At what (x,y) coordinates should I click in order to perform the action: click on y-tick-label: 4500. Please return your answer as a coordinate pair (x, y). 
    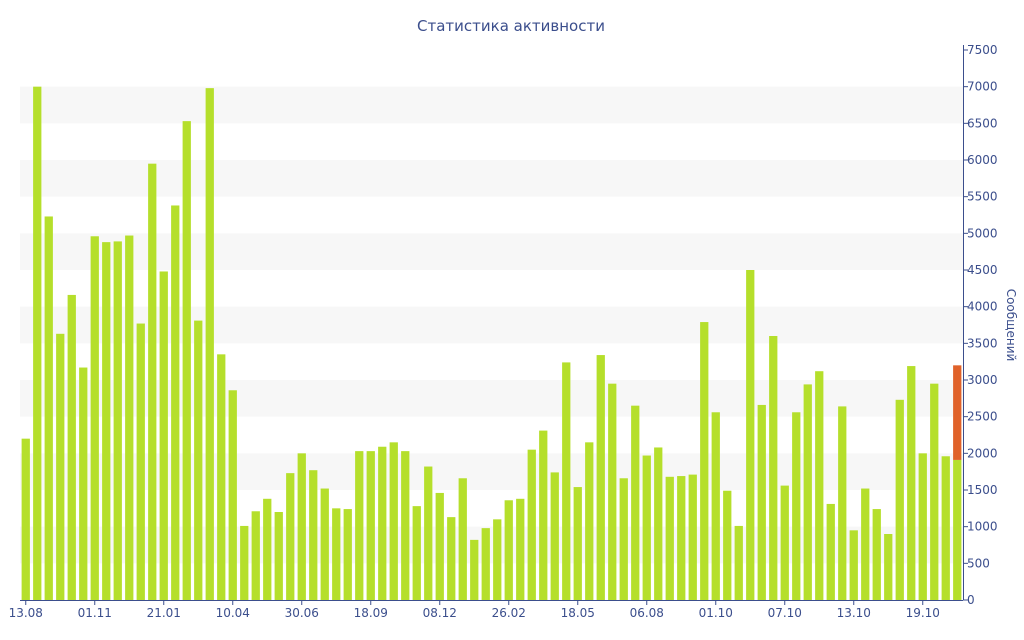
    Looking at the image, I should click on (982, 270).